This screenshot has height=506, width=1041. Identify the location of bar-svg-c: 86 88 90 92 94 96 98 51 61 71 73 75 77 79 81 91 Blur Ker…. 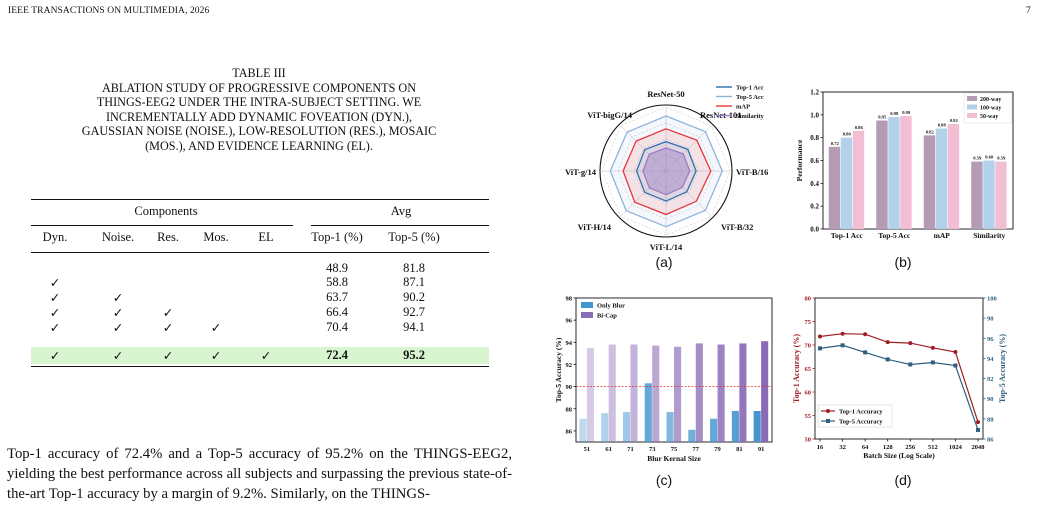
(663, 379).